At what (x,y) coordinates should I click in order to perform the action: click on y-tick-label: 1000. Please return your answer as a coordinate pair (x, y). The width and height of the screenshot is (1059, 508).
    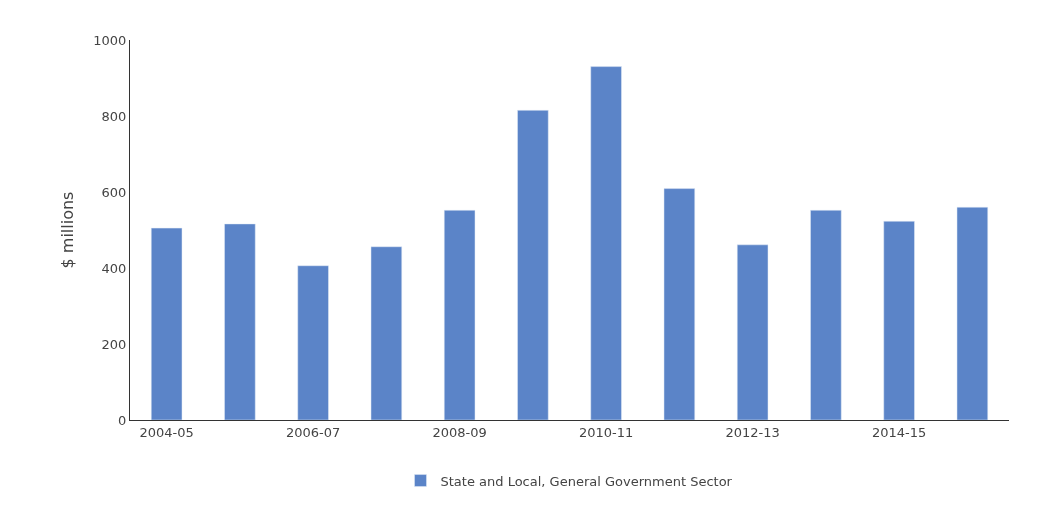
    Looking at the image, I should click on (110, 40).